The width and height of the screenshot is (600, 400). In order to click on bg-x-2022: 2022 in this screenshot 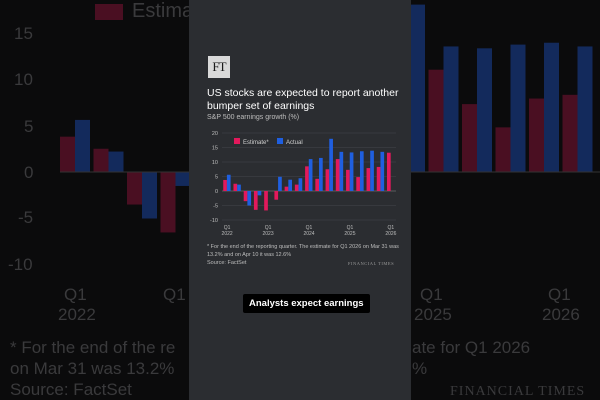, I will do `click(77, 314)`.